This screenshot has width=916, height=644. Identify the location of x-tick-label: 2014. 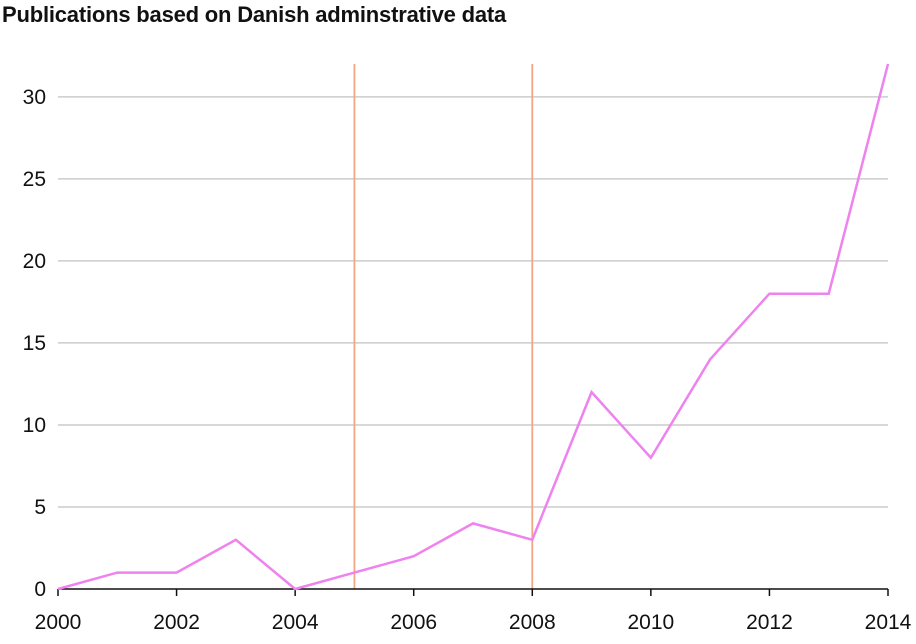
(888, 622).